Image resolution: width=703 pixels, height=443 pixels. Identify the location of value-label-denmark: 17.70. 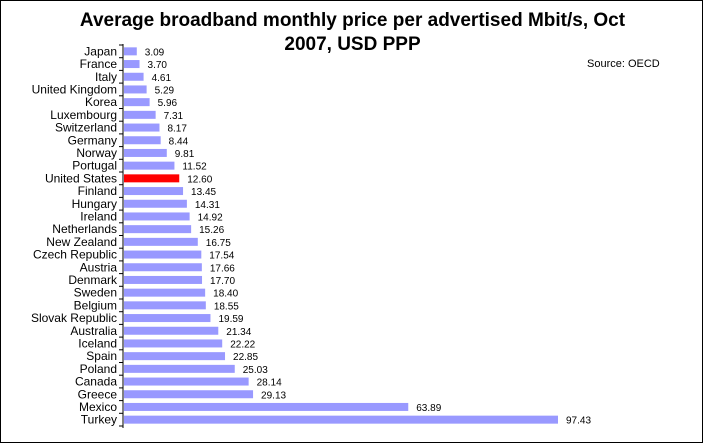
(222, 281).